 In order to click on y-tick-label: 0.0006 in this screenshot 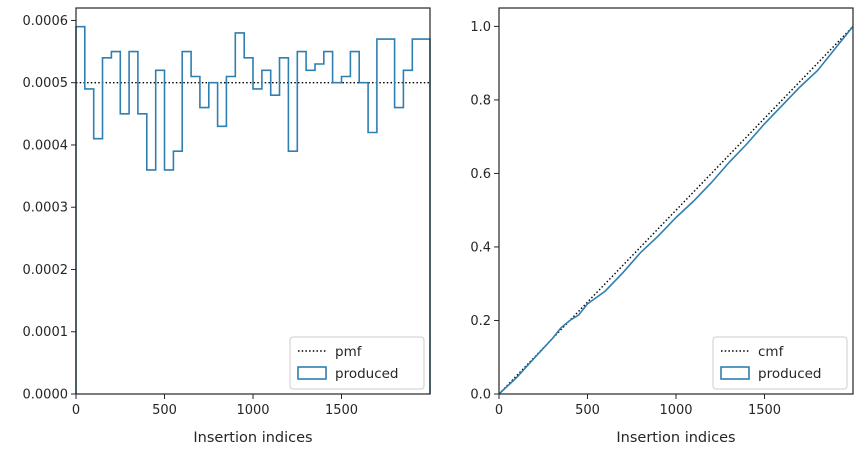, I will do `click(46, 21)`.